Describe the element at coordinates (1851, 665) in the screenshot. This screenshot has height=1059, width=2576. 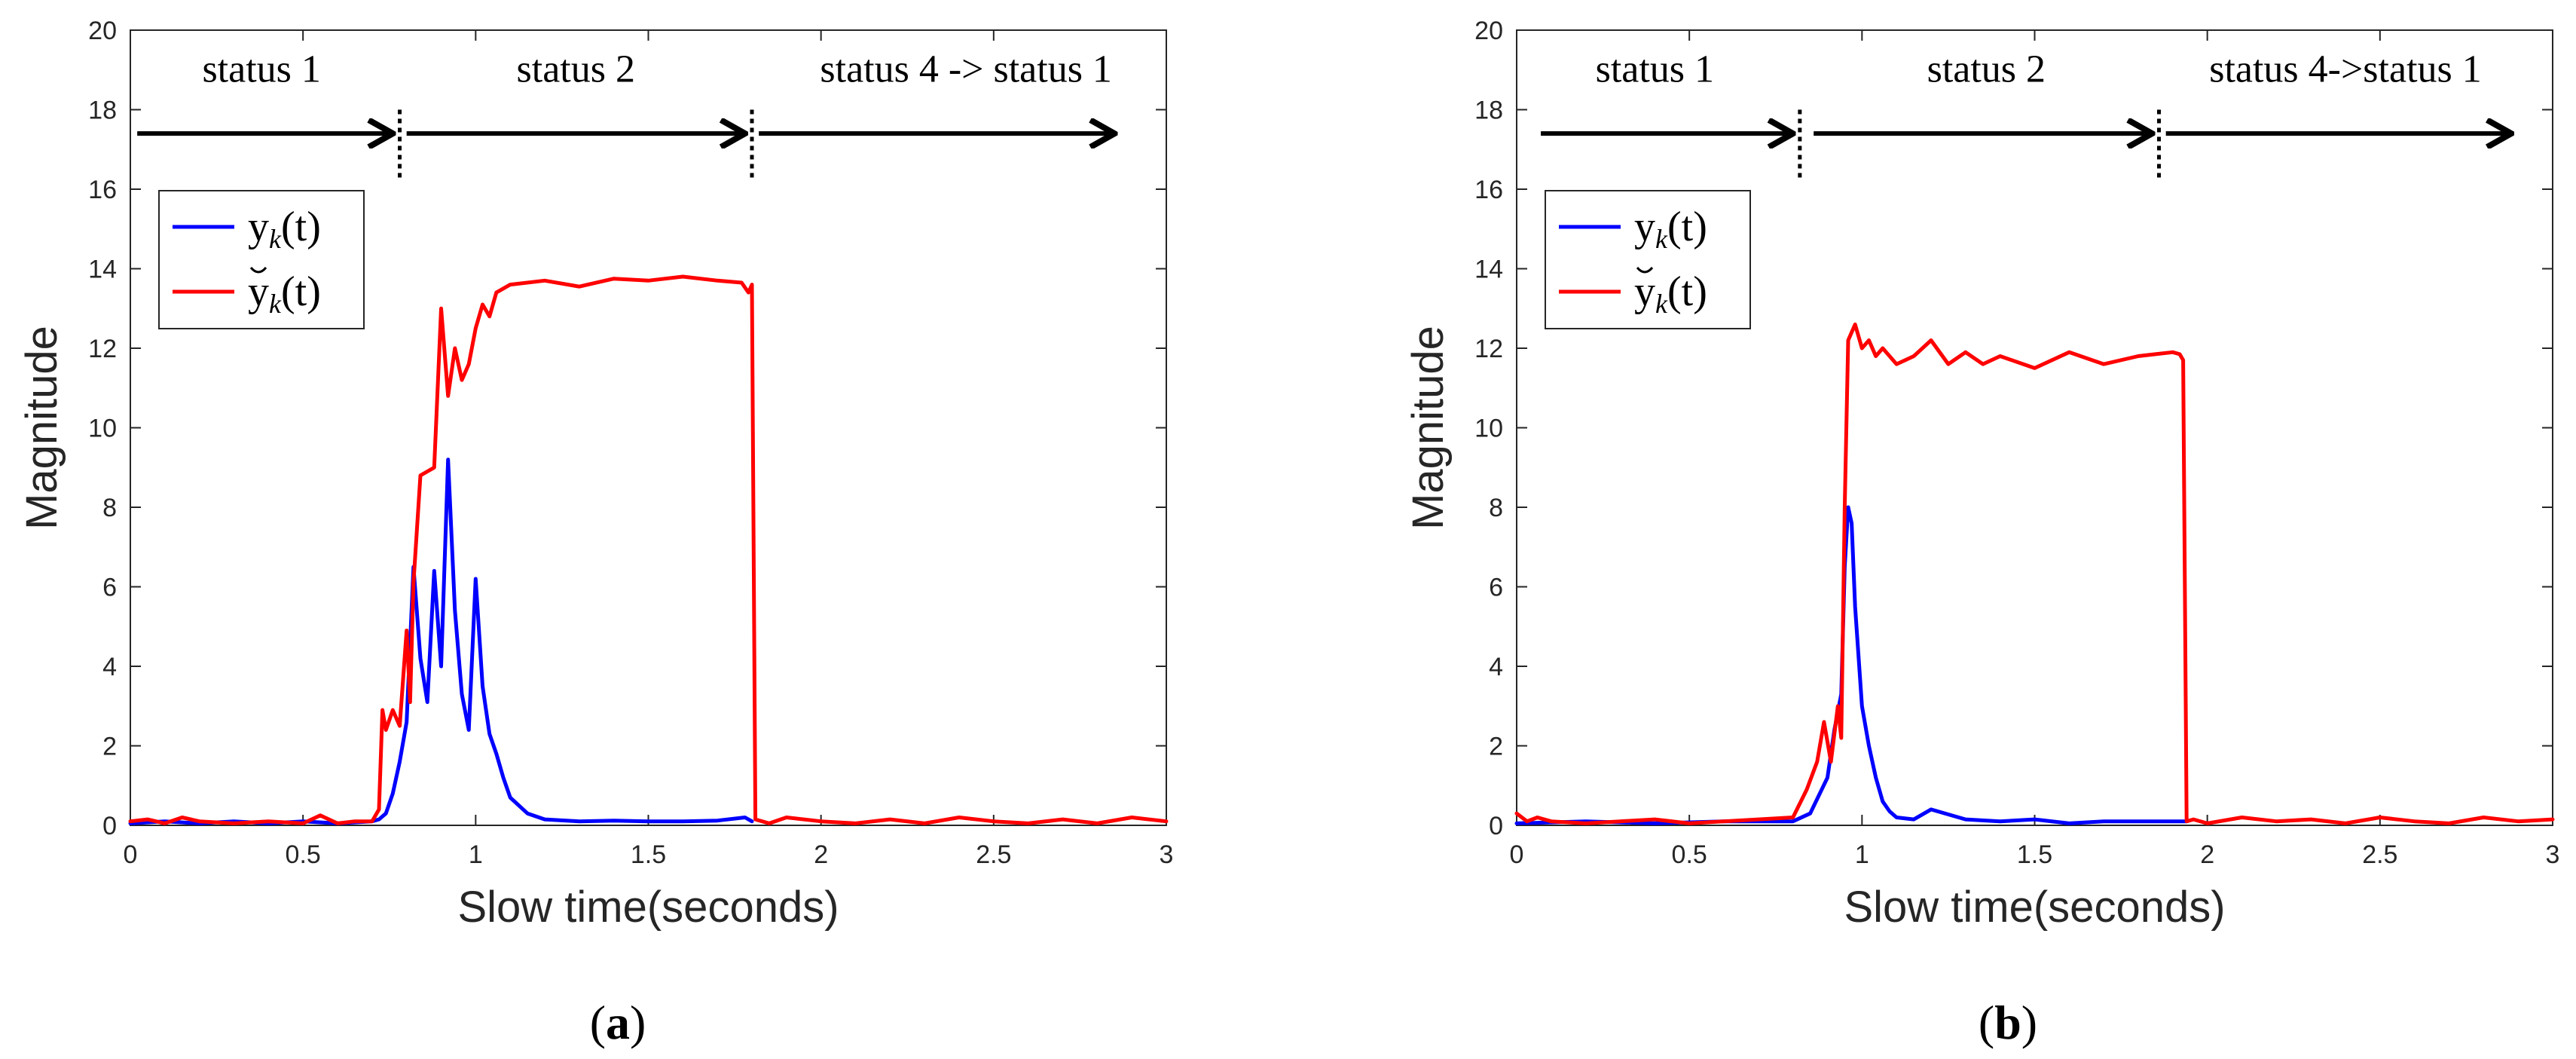
I see `series-line-y` at that location.